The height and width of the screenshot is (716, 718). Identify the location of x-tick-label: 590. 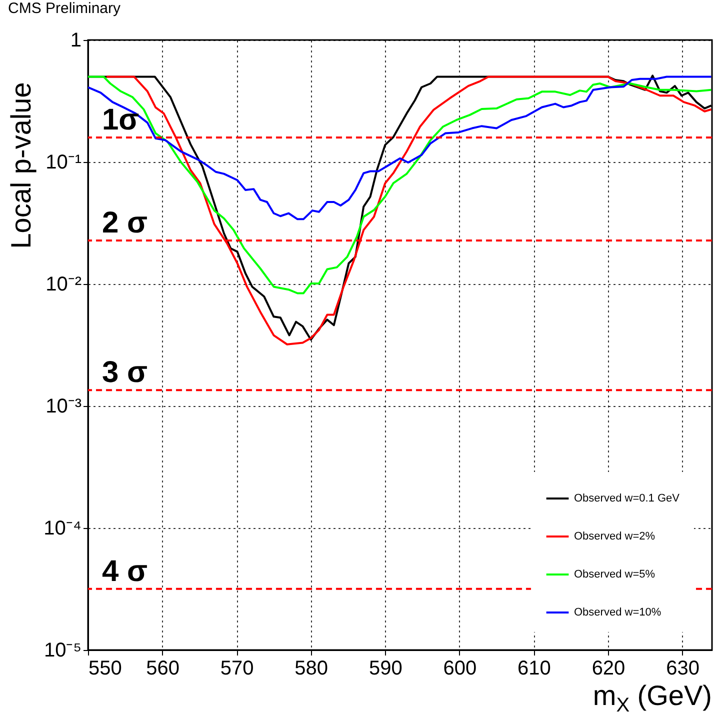
(385, 669).